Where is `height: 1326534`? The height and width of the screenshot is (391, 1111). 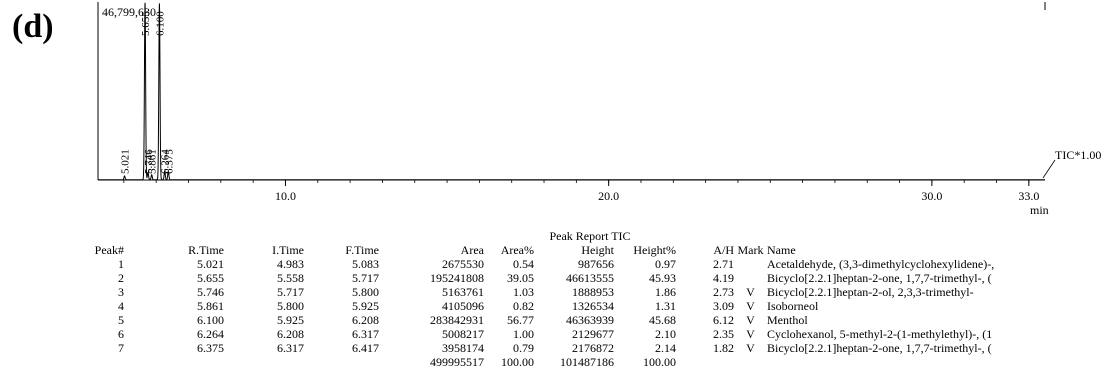 height: 1326534 is located at coordinates (593, 306).